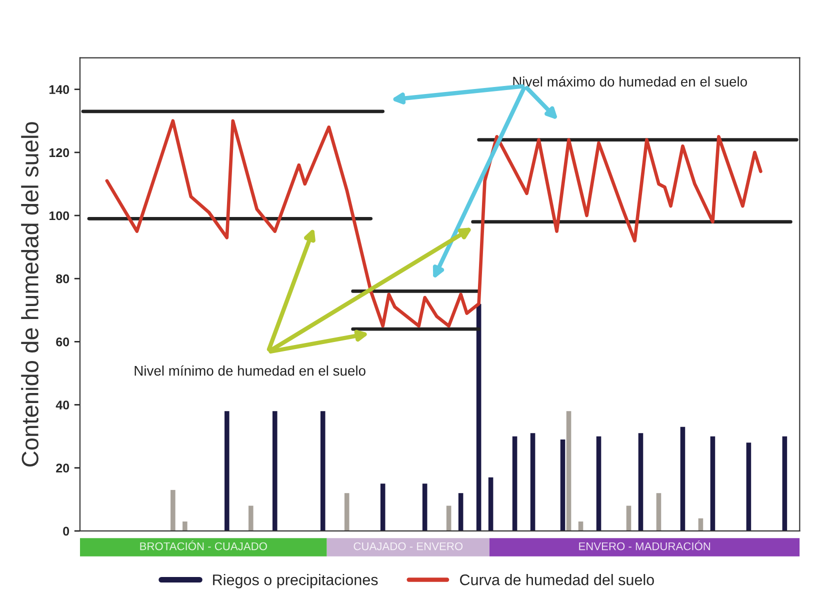 The height and width of the screenshot is (602, 816). I want to click on y-axis-title: Contenido de humedad del suelo, so click(29, 294).